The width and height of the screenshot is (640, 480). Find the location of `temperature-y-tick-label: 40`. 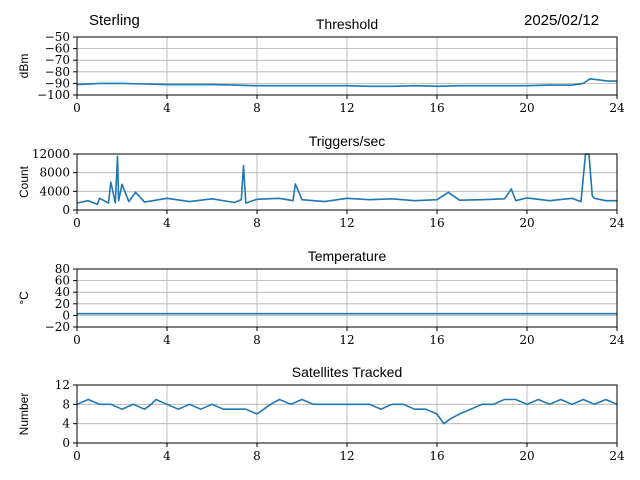

temperature-y-tick-label: 40 is located at coordinates (62, 292).